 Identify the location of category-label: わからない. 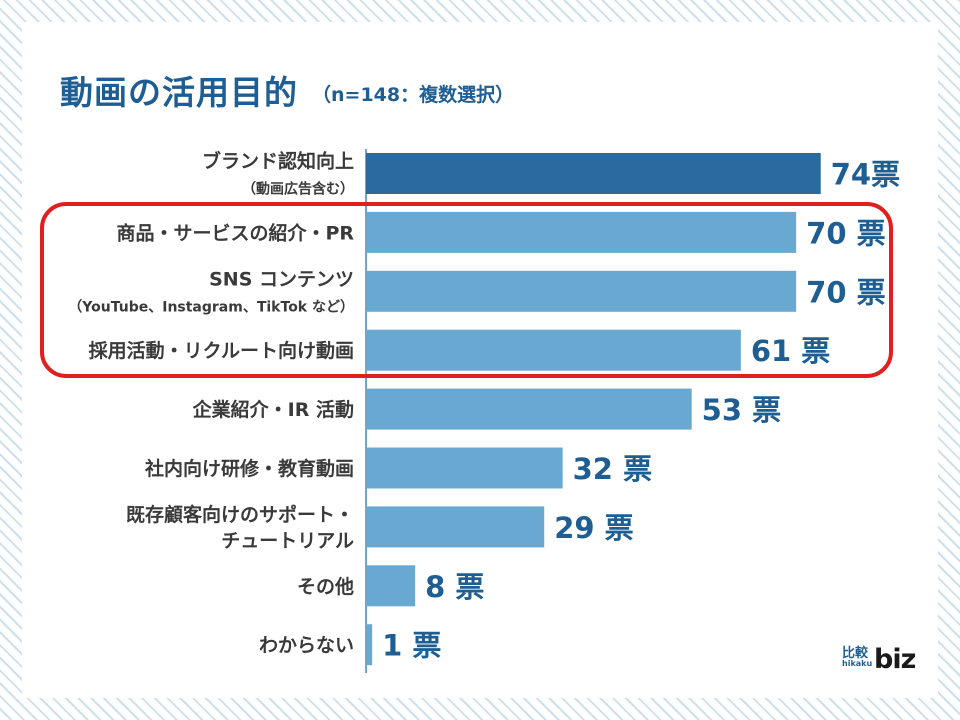
(306, 646).